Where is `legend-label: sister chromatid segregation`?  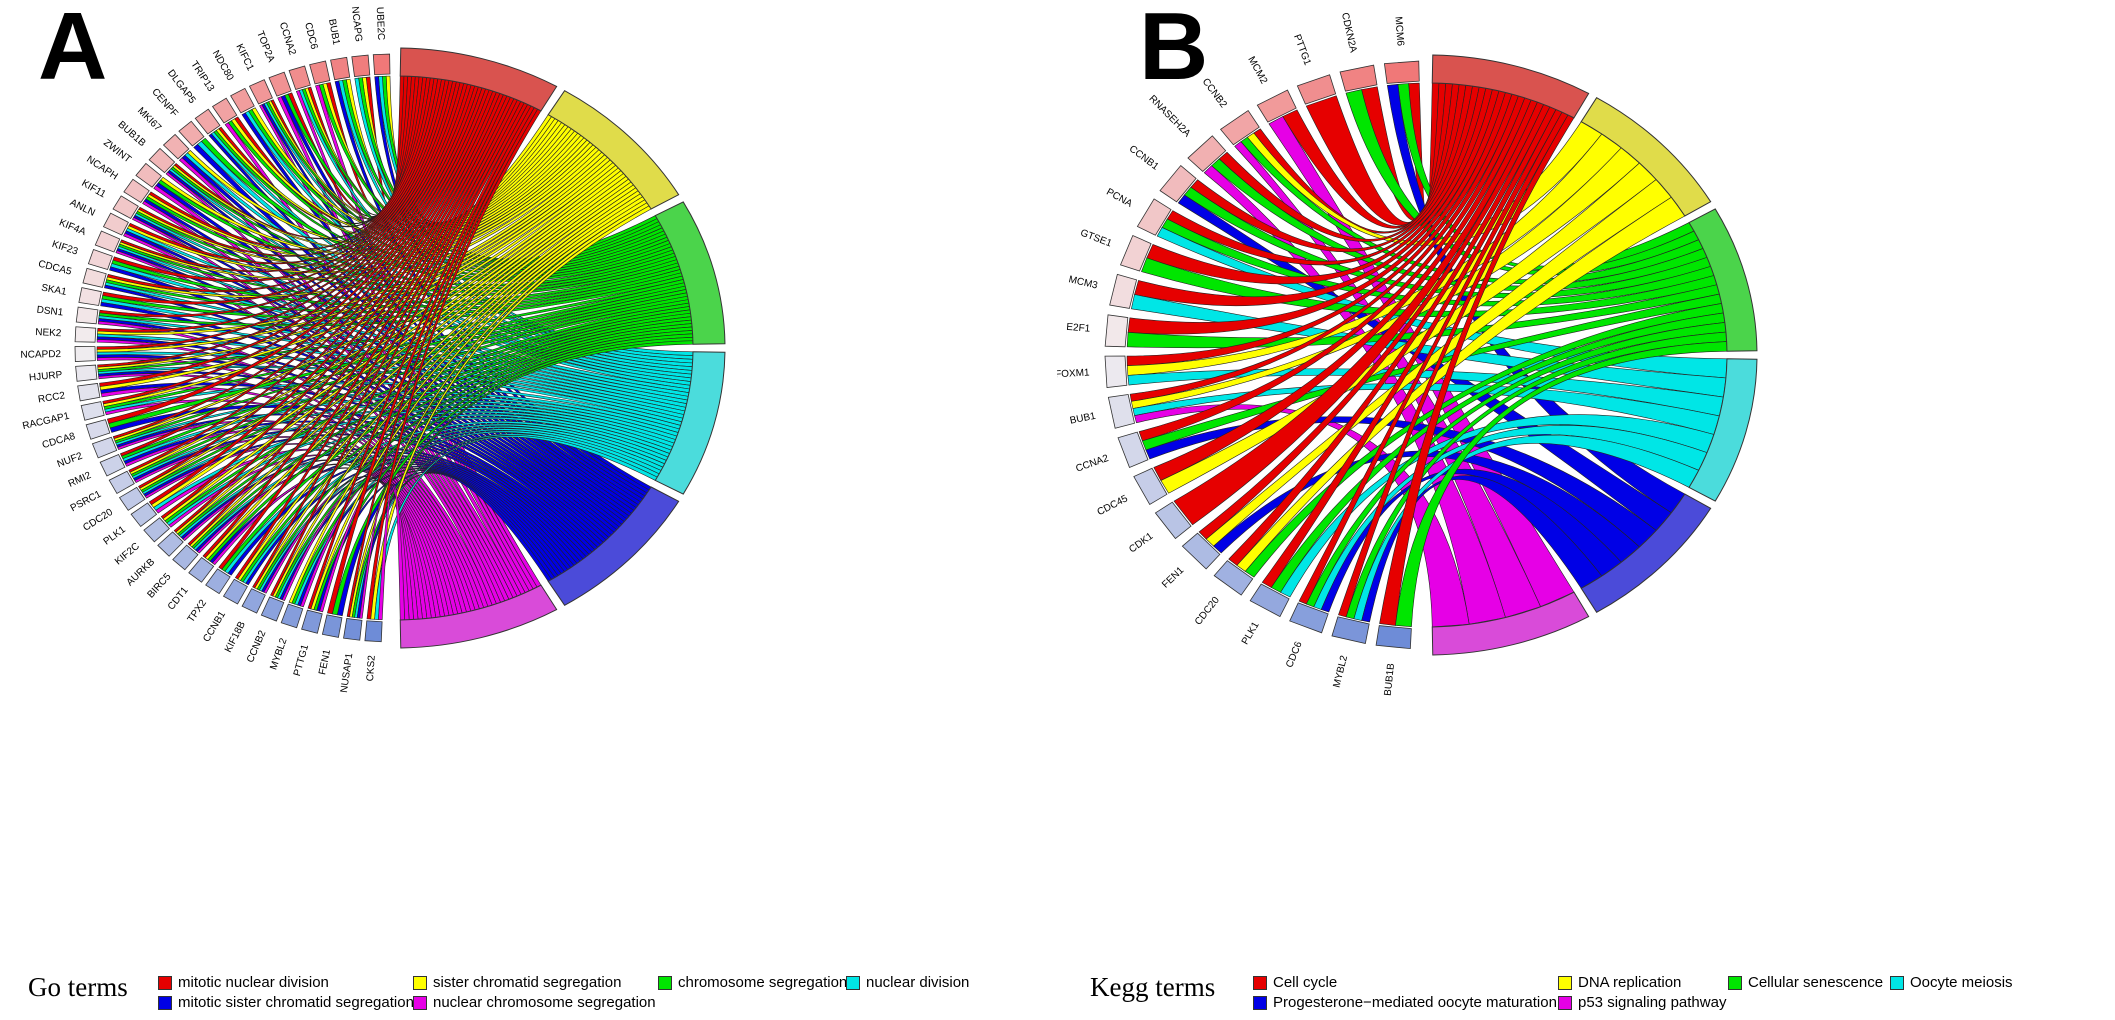 legend-label: sister chromatid segregation is located at coordinates (527, 982).